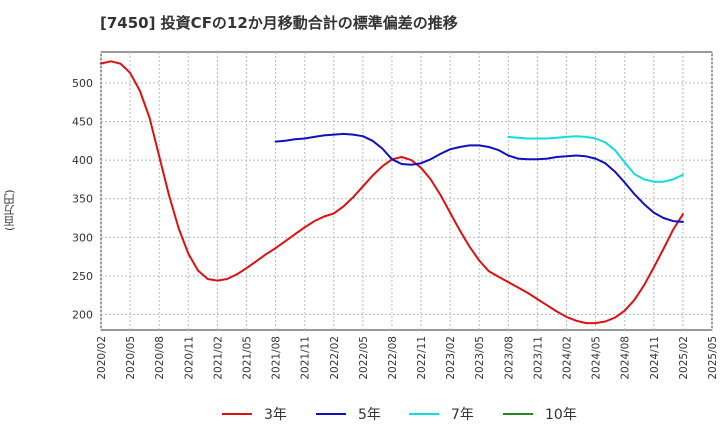  I want to click on legend-item: 5年, so click(348, 414).